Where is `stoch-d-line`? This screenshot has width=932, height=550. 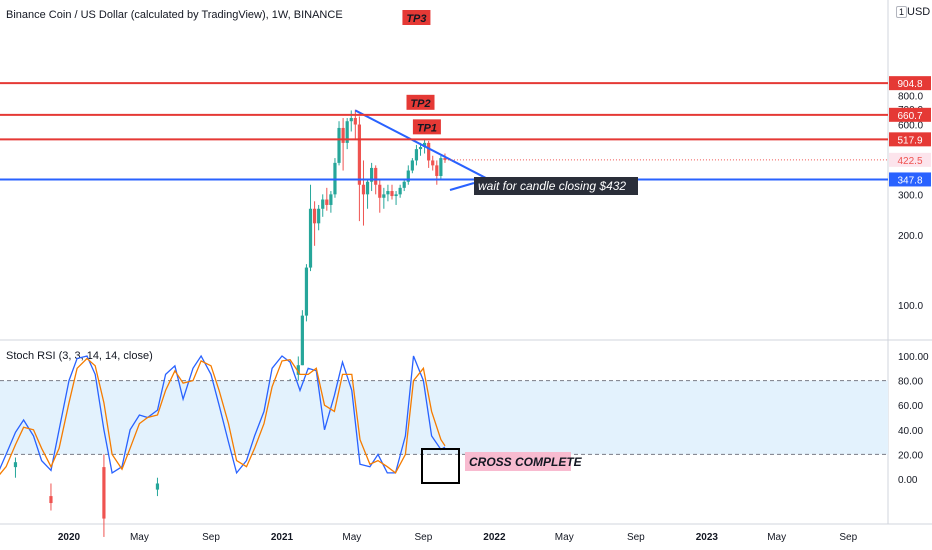
stoch-d-line is located at coordinates (223, 416).